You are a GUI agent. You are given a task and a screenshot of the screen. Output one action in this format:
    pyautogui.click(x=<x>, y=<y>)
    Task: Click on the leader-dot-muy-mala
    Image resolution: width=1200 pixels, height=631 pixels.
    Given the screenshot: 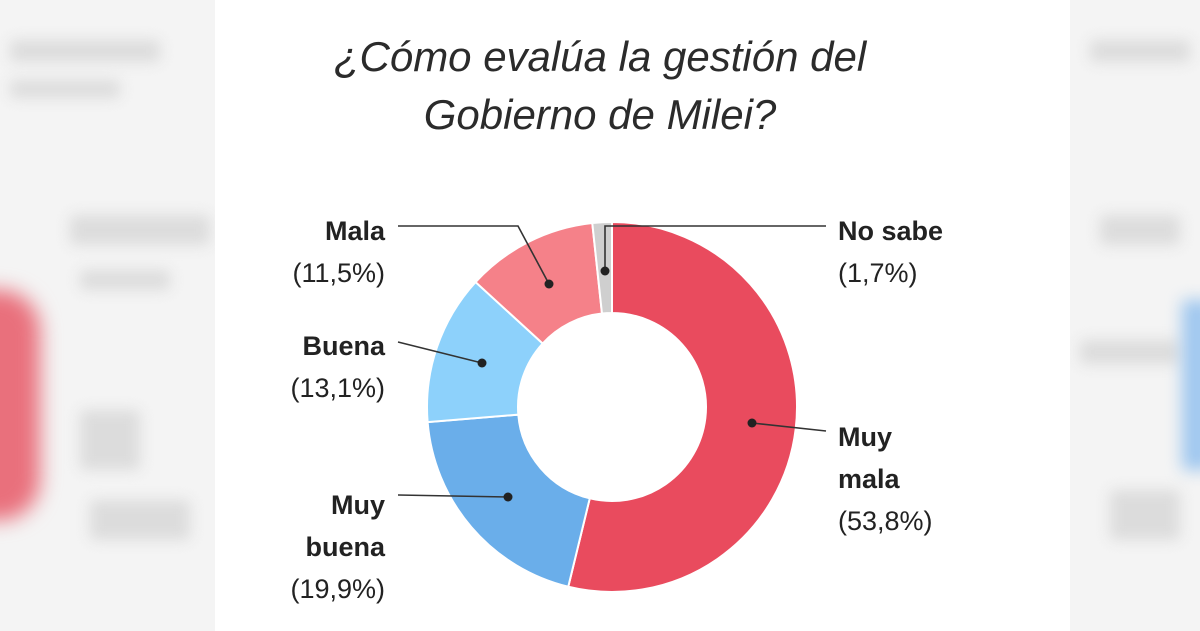 What is the action you would take?
    pyautogui.click(x=752, y=423)
    